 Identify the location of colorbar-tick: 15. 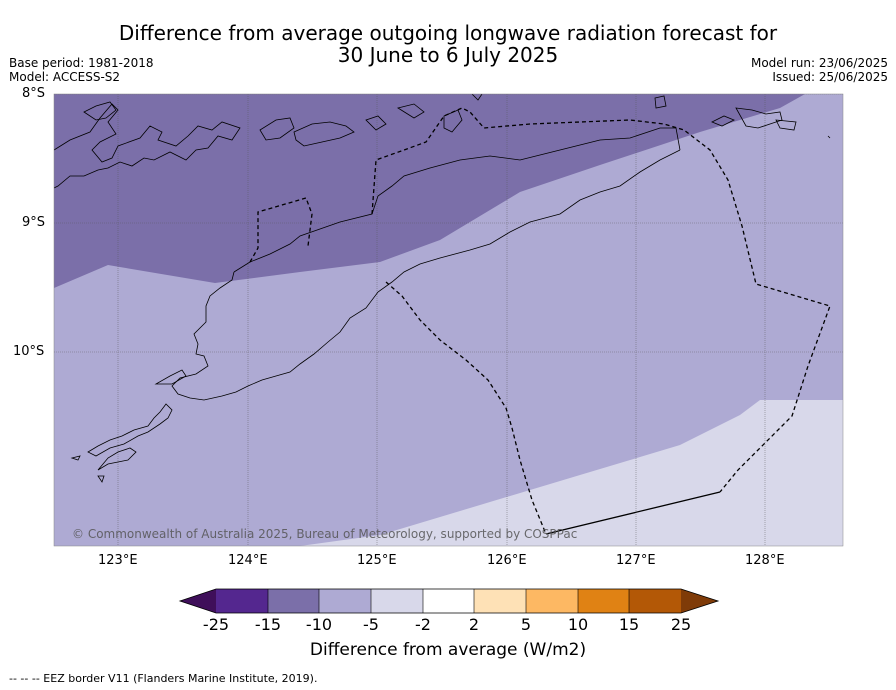
(629, 624).